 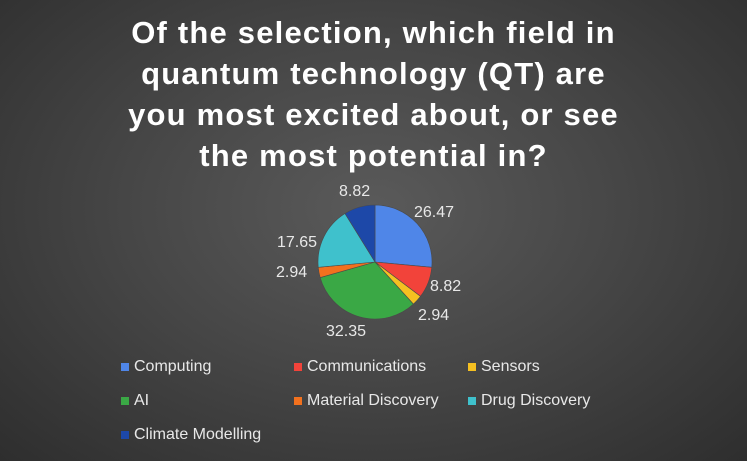 What do you see at coordinates (373, 400) in the screenshot?
I see `legend-label-material-discovery: Material Discovery` at bounding box center [373, 400].